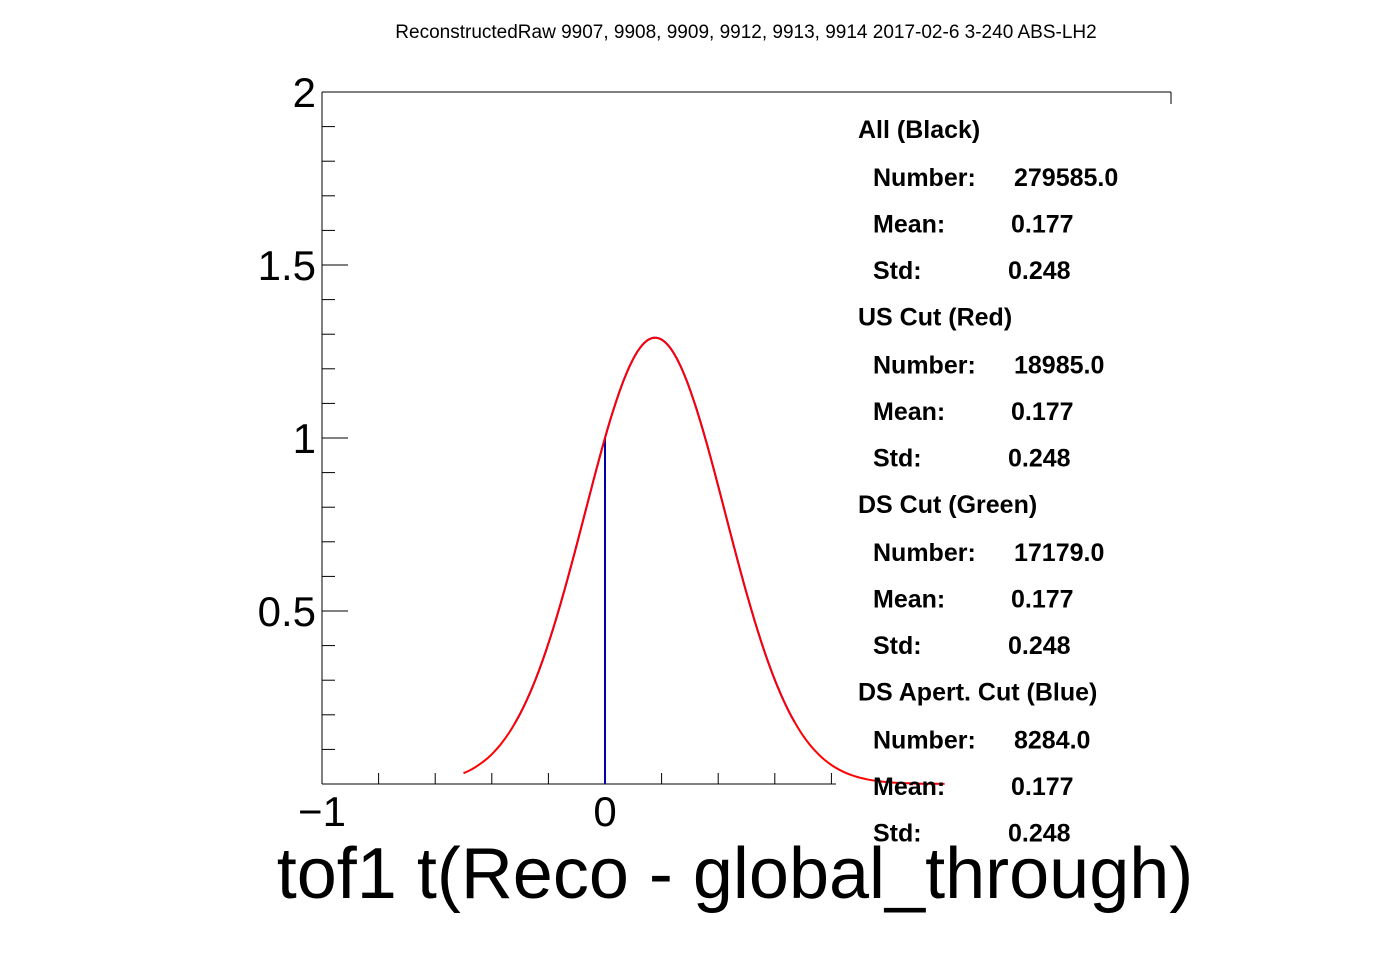 The width and height of the screenshot is (1396, 972). I want to click on stat-value: 279585.0, so click(1066, 178).